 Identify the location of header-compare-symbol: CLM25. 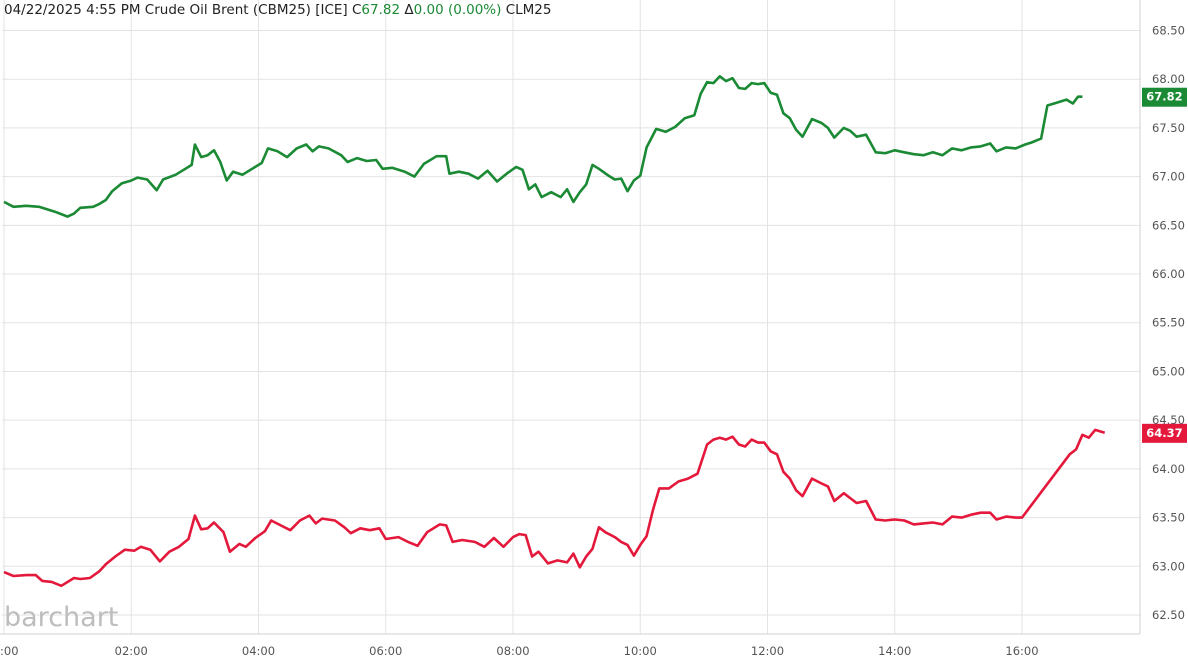
(528, 10).